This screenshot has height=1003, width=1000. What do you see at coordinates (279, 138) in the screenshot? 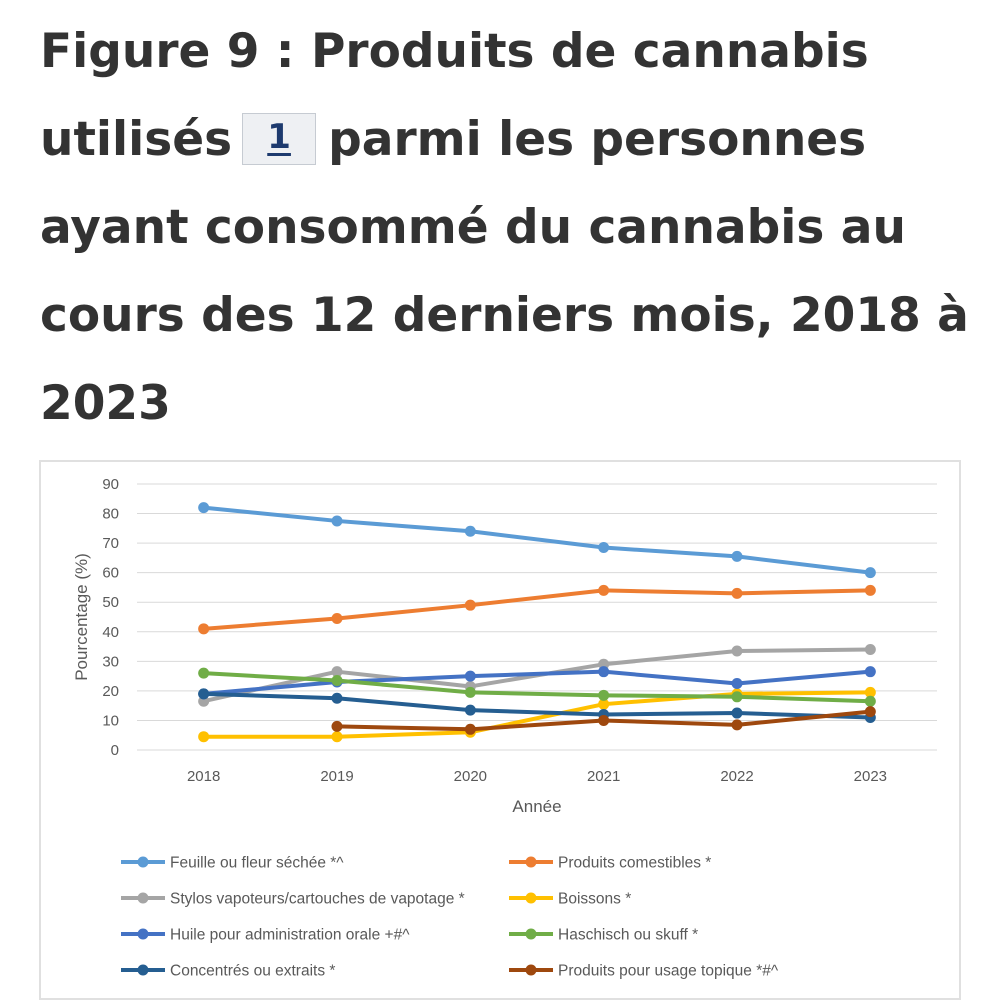
I see `footnote-ref-link: 1` at bounding box center [279, 138].